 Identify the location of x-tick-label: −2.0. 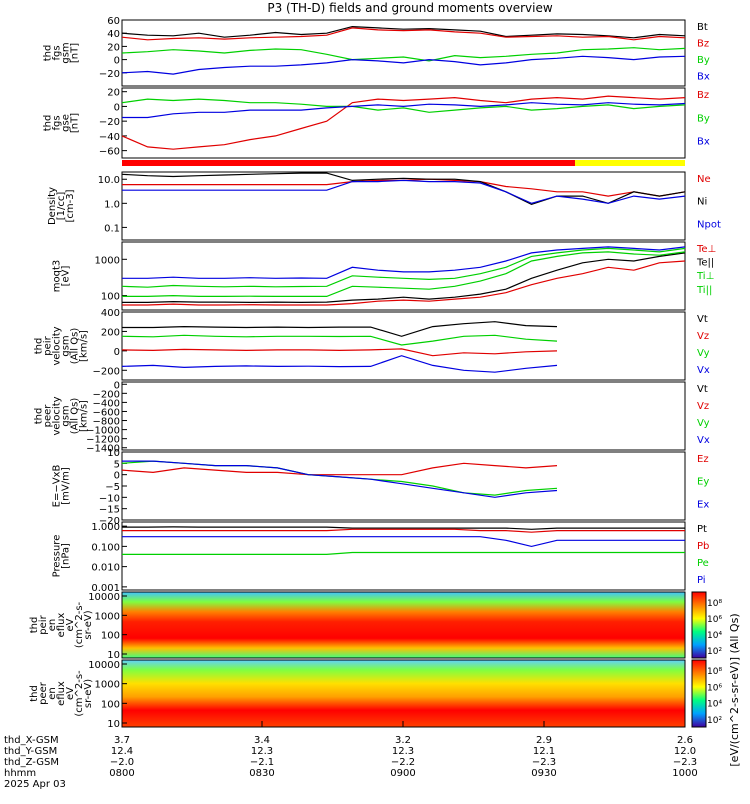
(122, 762).